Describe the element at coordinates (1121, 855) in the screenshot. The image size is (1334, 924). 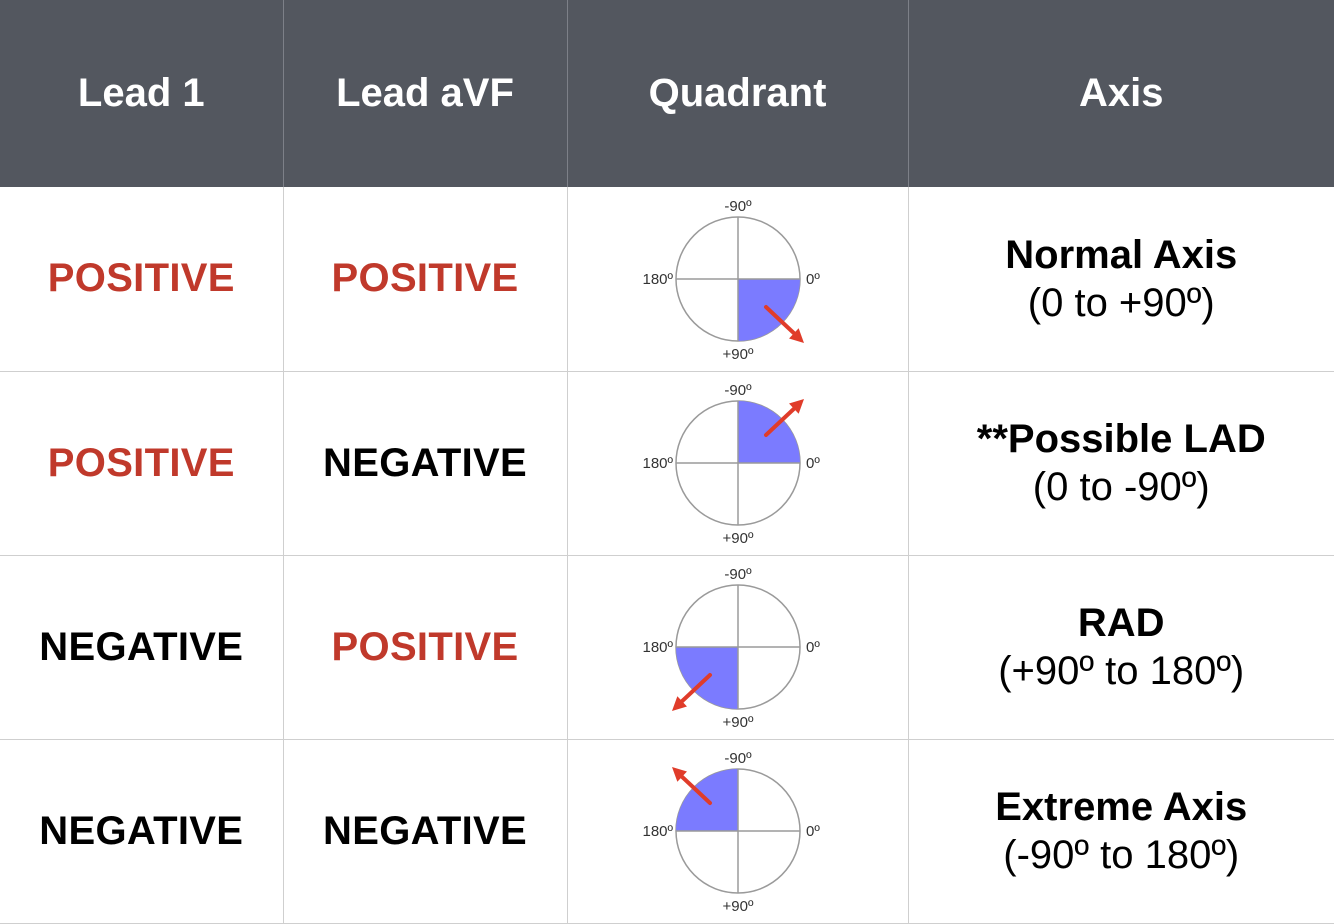
I see `axis-range: (-90º to 180º)` at that location.